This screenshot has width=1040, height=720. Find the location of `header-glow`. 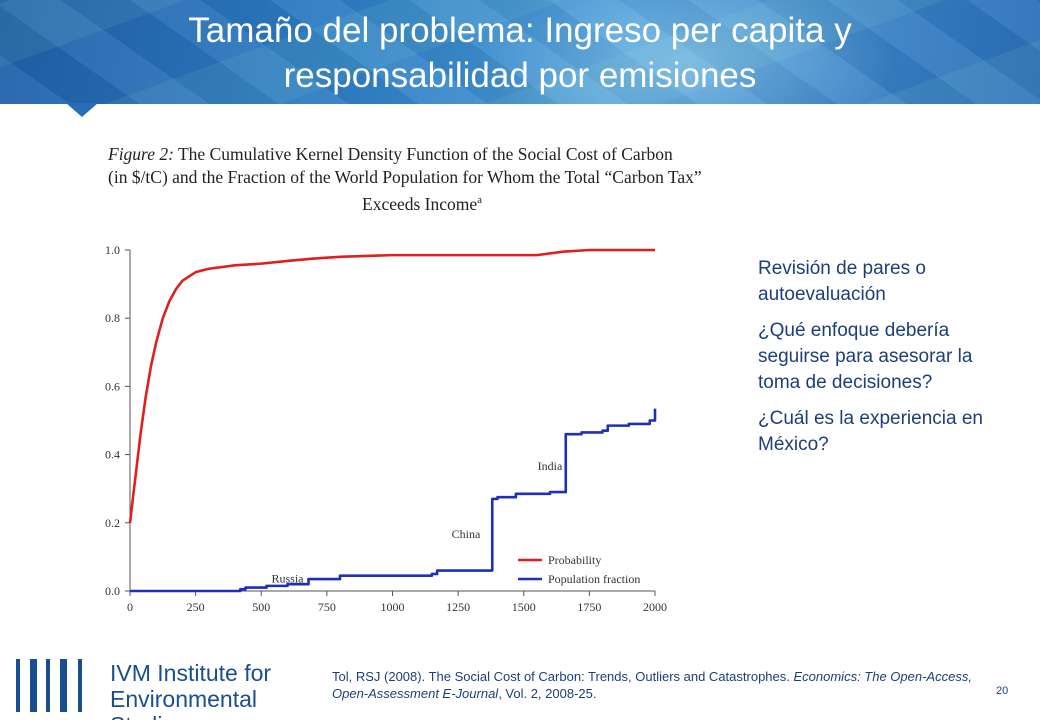

header-glow is located at coordinates (690, 52).